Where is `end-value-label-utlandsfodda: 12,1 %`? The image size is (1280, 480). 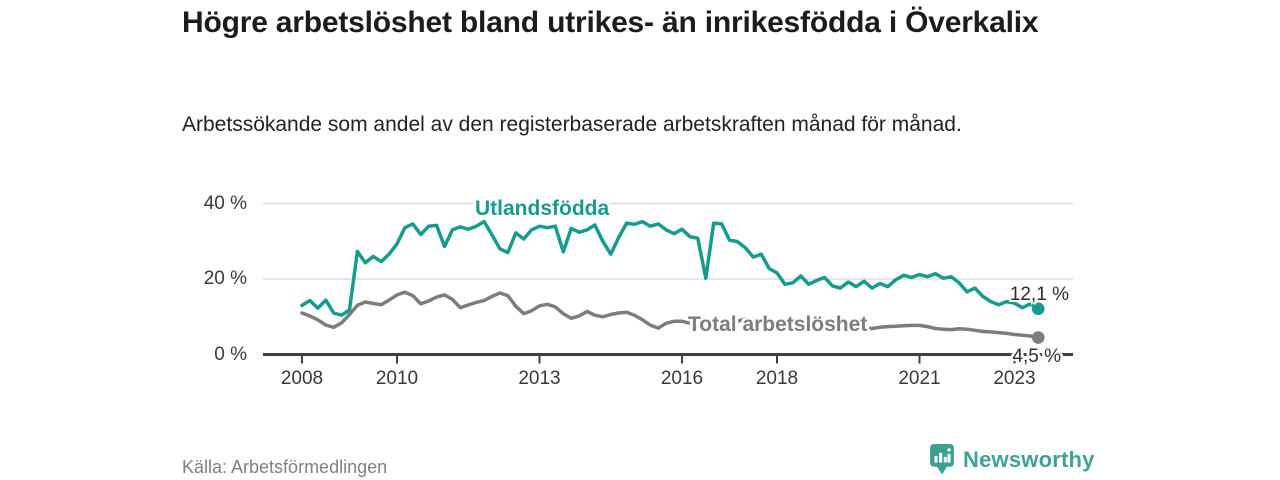
end-value-label-utlandsfodda: 12,1 % is located at coordinates (1039, 294).